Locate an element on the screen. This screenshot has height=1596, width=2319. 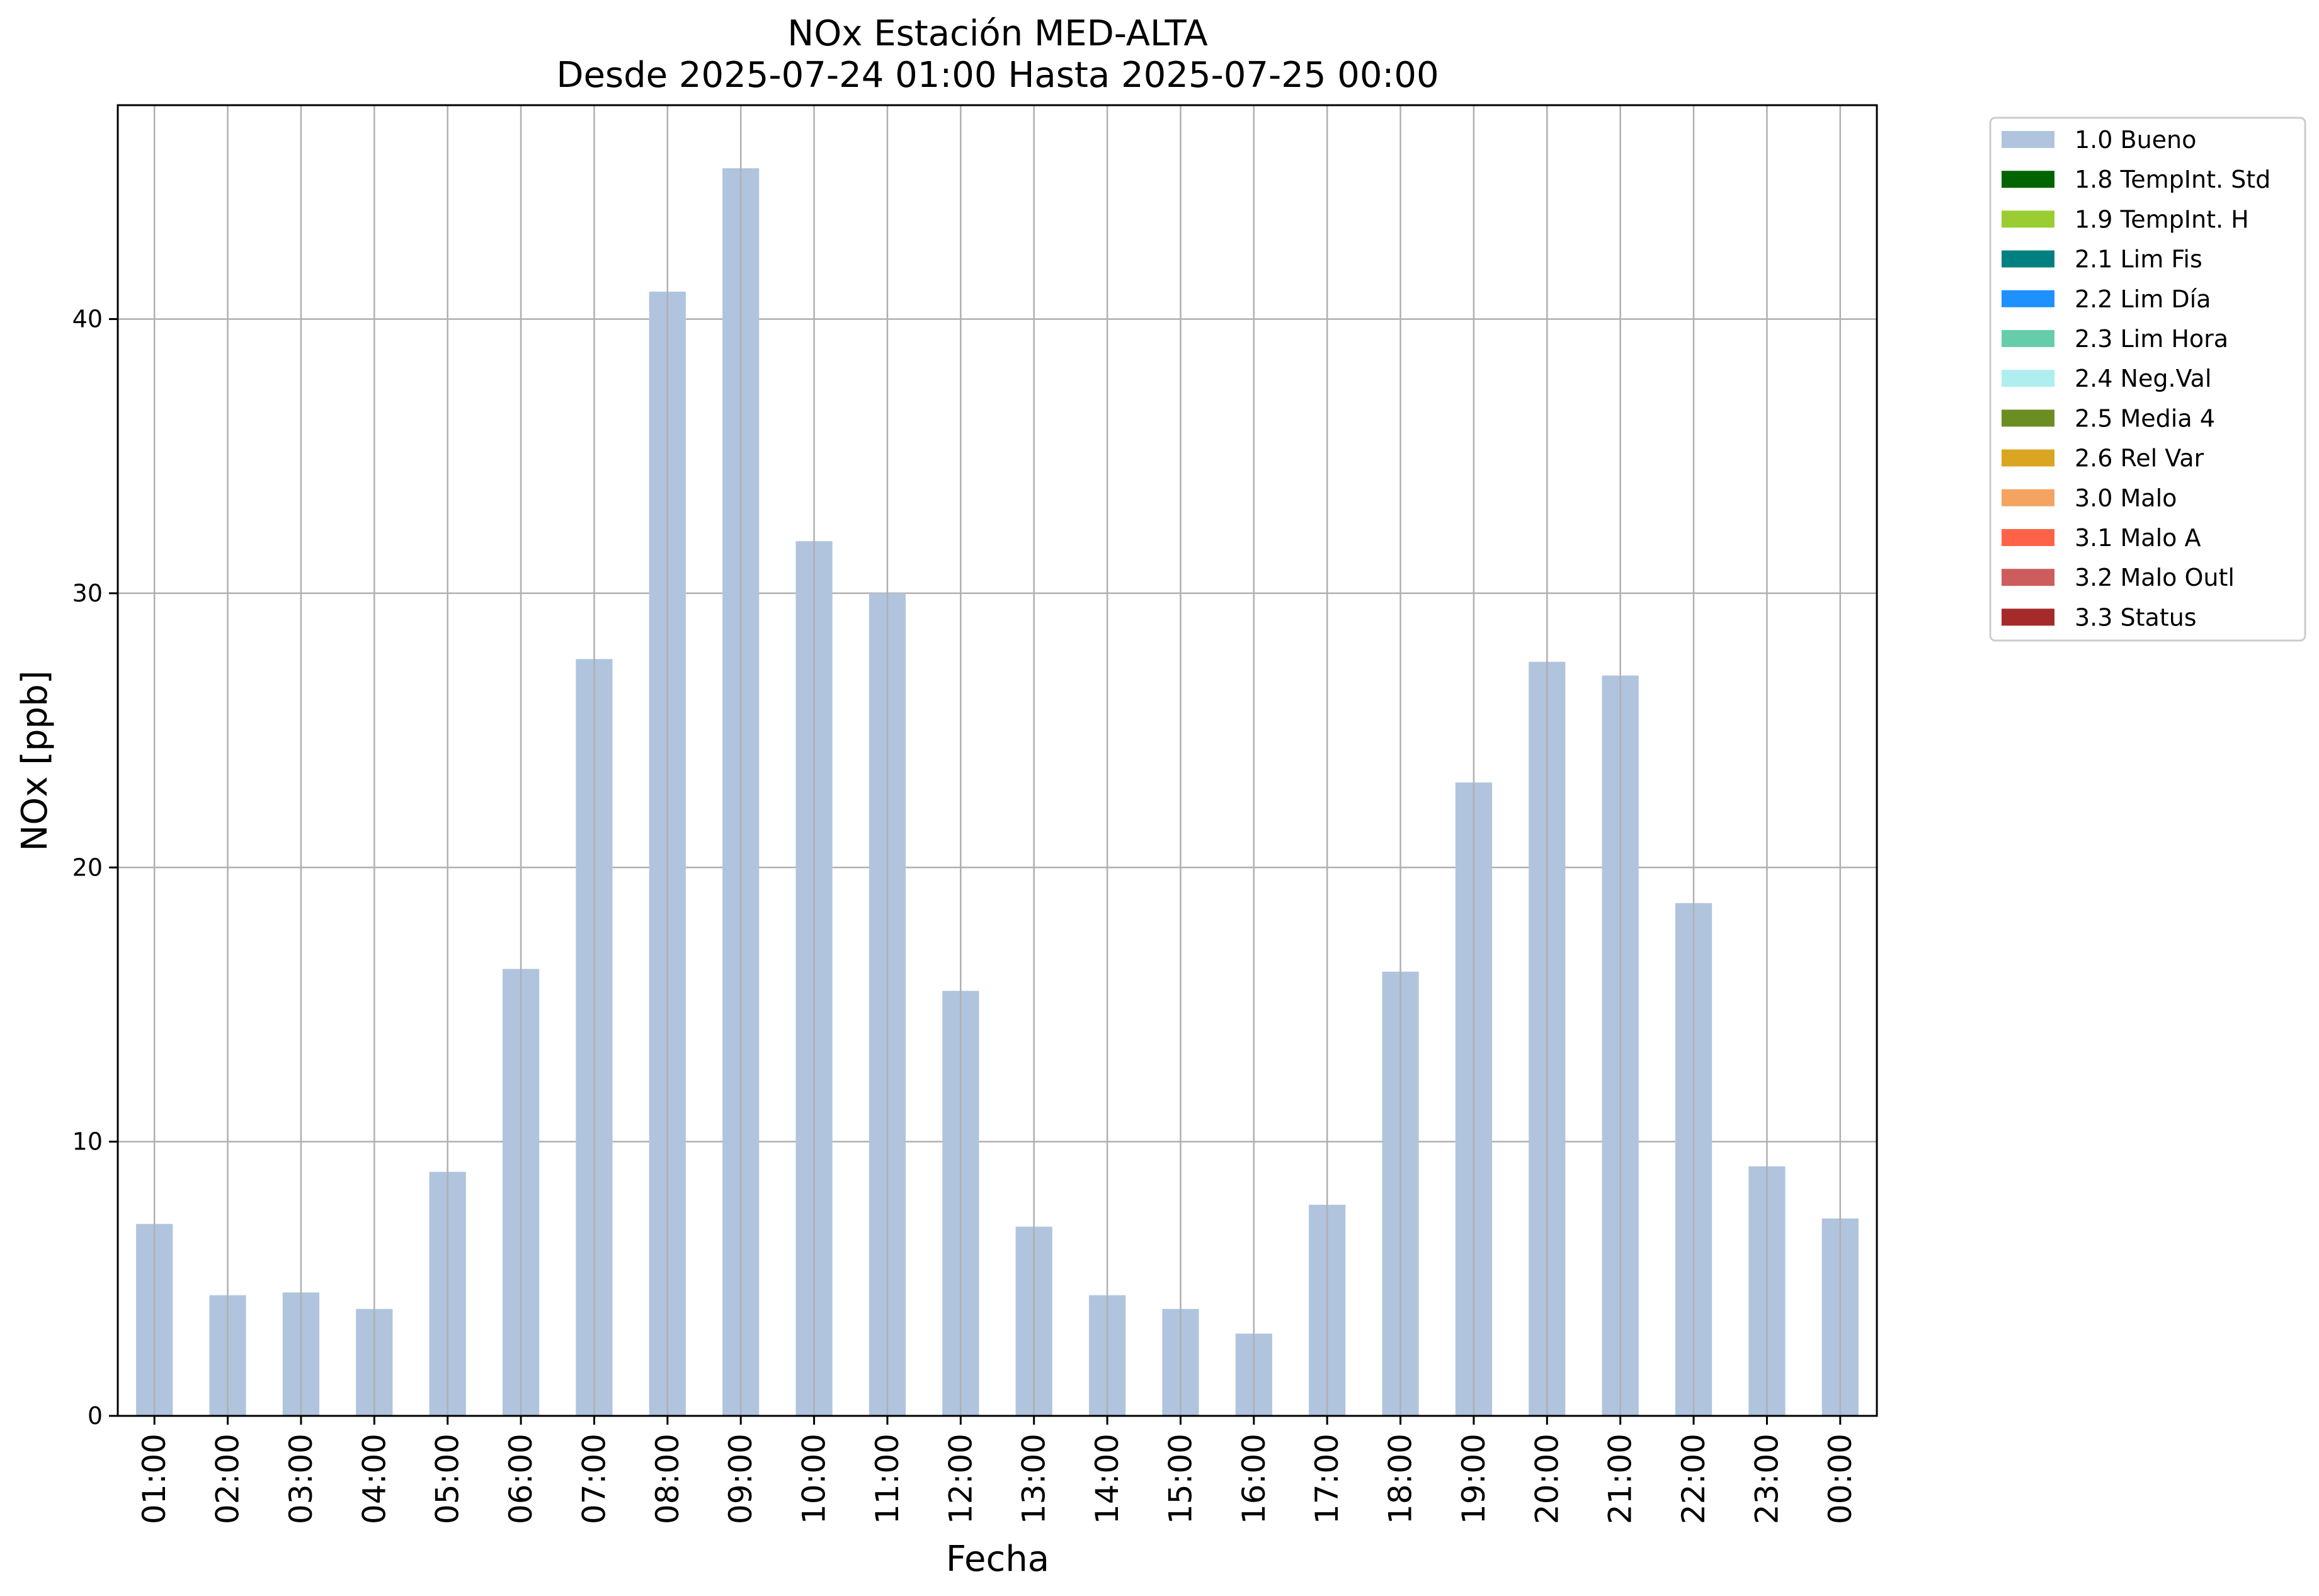
x-tick-label: 21:00 is located at coordinates (1620, 1479).